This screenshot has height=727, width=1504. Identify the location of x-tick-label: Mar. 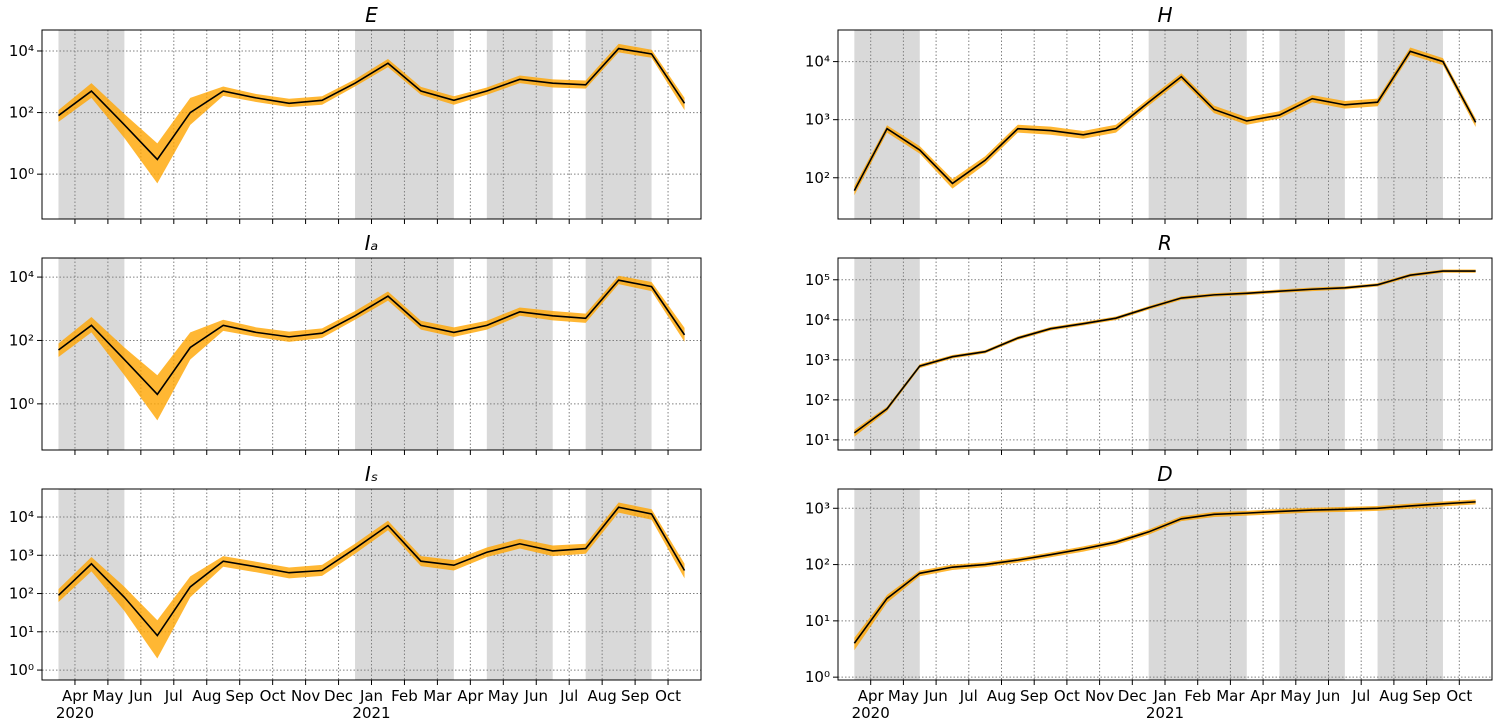
(437, 696).